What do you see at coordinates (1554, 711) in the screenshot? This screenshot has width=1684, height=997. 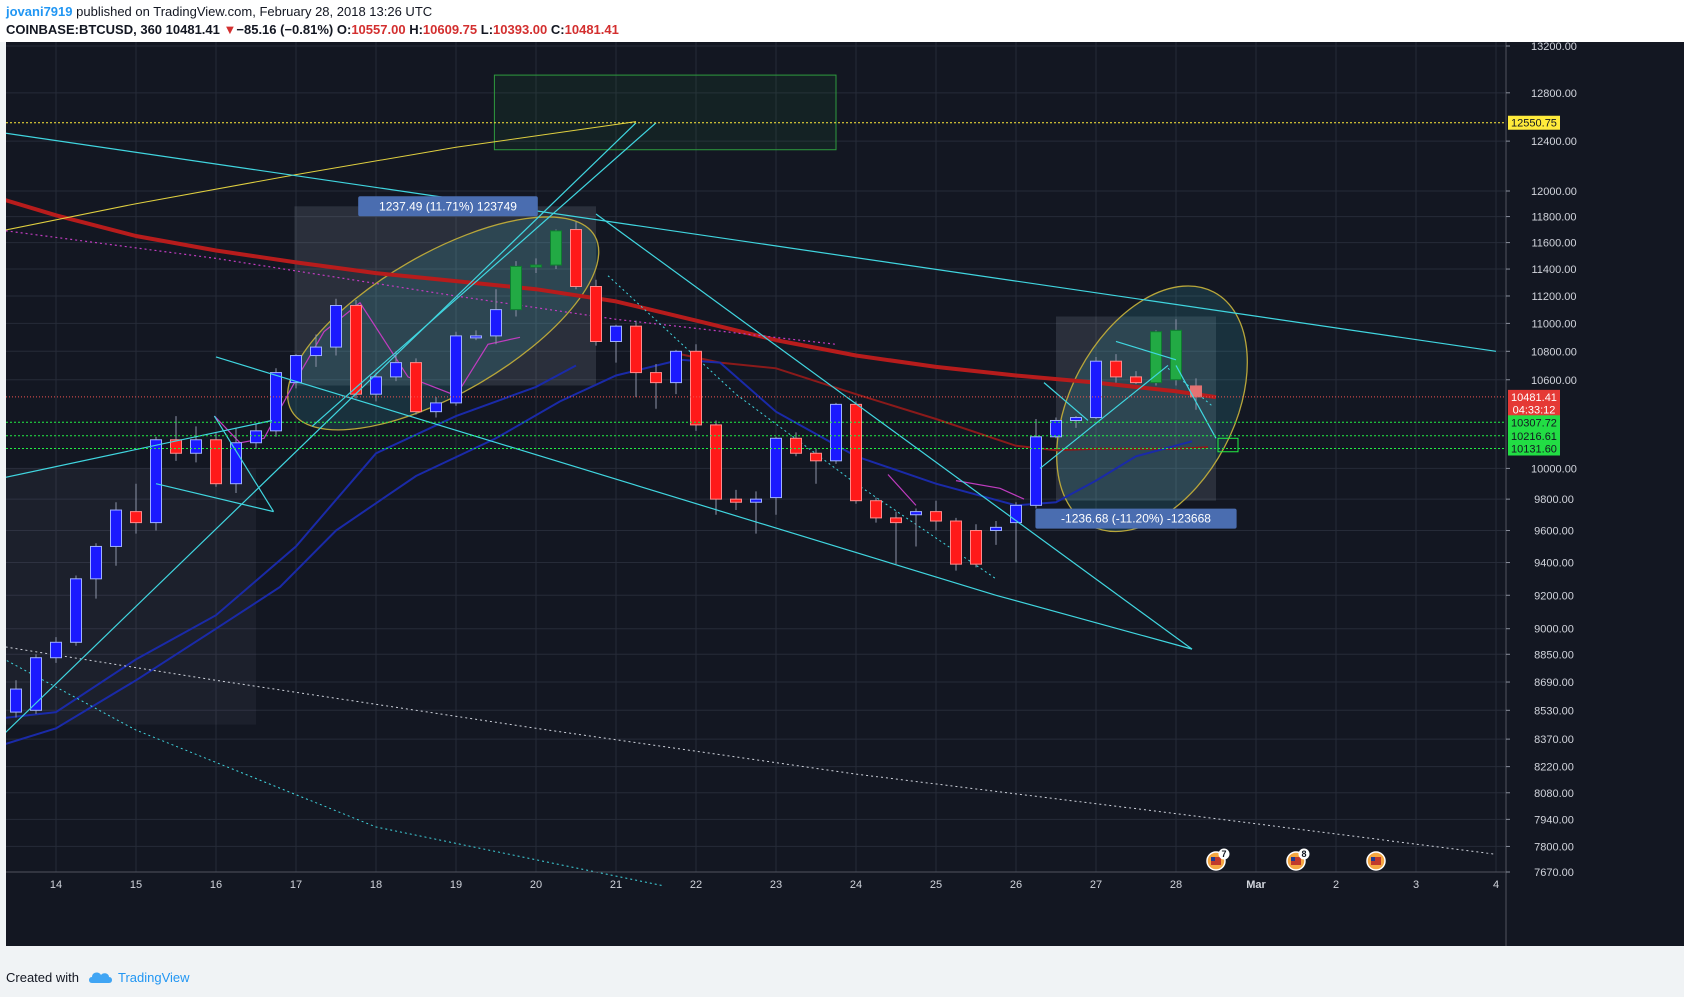 I see `price-tick-label: 8530.00` at bounding box center [1554, 711].